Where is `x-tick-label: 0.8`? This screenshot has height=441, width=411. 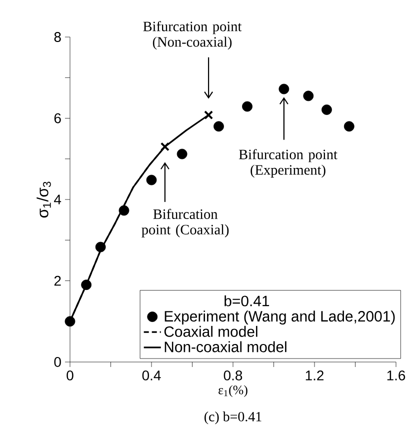 x-tick-label: 0.8 is located at coordinates (233, 375).